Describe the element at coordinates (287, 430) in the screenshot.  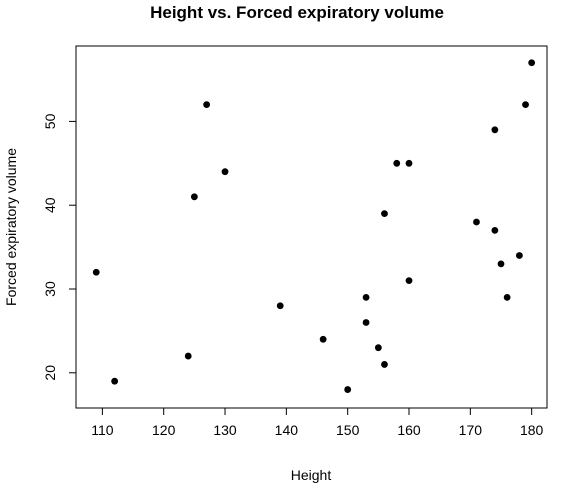
I see `x-tick-label: 140` at that location.